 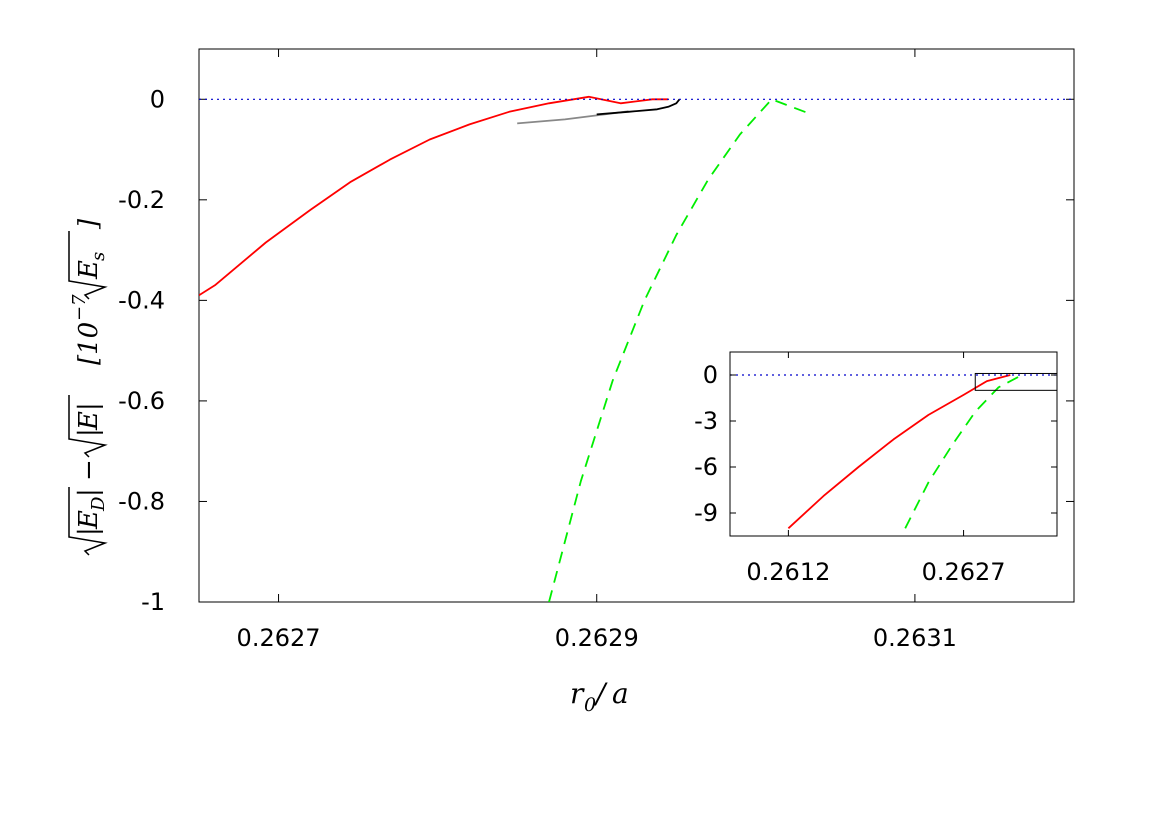 What do you see at coordinates (153, 602) in the screenshot?
I see `main-y-tick-label: -1` at bounding box center [153, 602].